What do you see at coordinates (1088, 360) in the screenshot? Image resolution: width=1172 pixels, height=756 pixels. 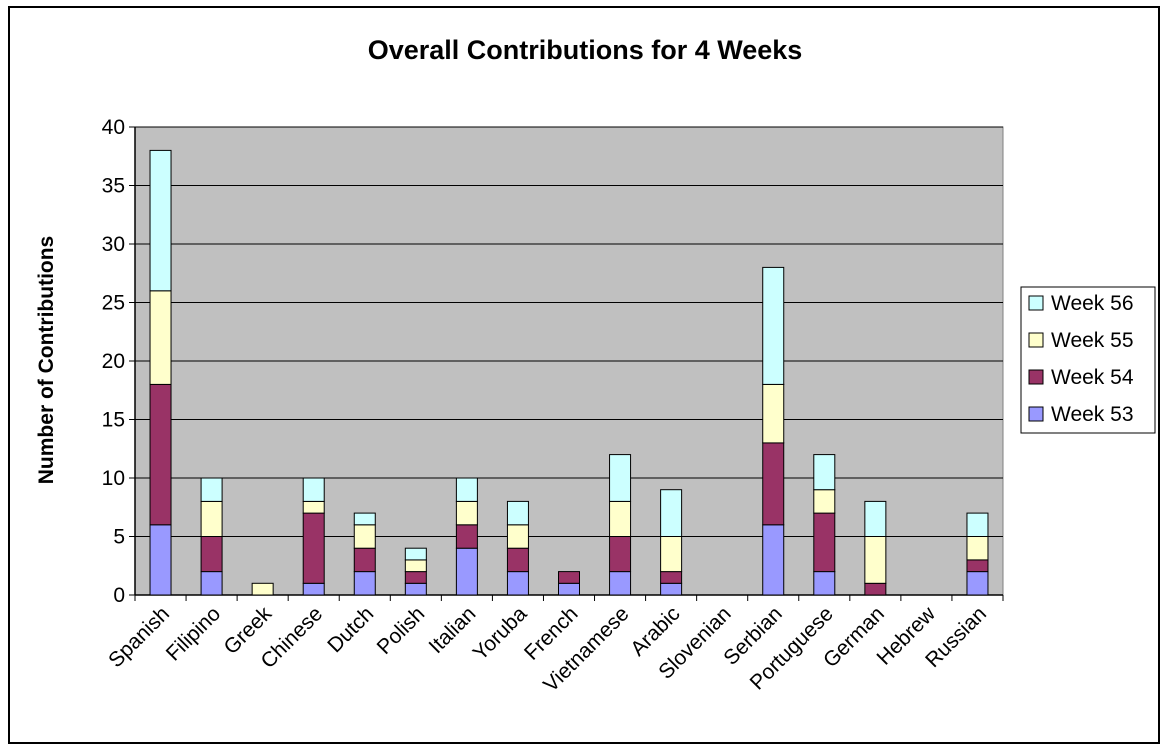 I see `legend: Week 56 Week 55 Week 54 Week 53` at bounding box center [1088, 360].